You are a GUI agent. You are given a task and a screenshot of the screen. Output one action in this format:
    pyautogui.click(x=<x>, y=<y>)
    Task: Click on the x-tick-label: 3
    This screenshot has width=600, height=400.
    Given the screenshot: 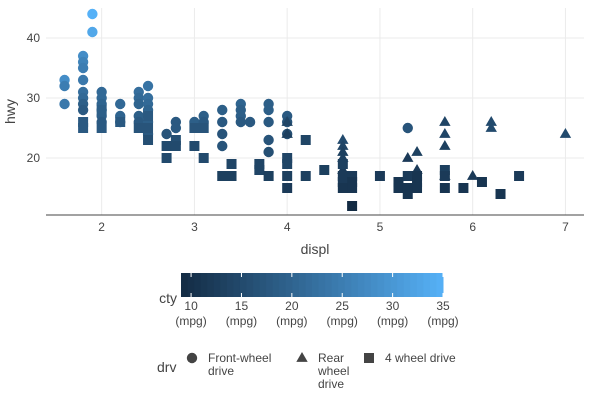 What is the action you would take?
    pyautogui.click(x=194, y=227)
    